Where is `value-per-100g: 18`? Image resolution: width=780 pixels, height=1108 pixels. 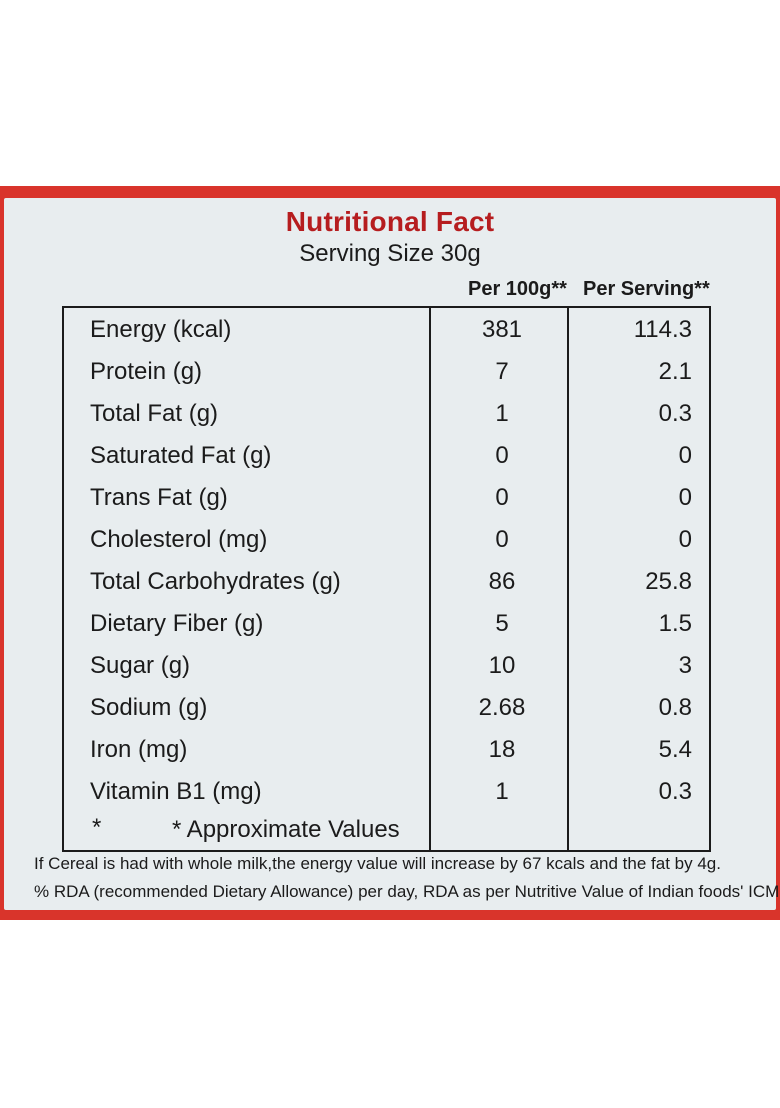
value-per-100g: 18 is located at coordinates (502, 749).